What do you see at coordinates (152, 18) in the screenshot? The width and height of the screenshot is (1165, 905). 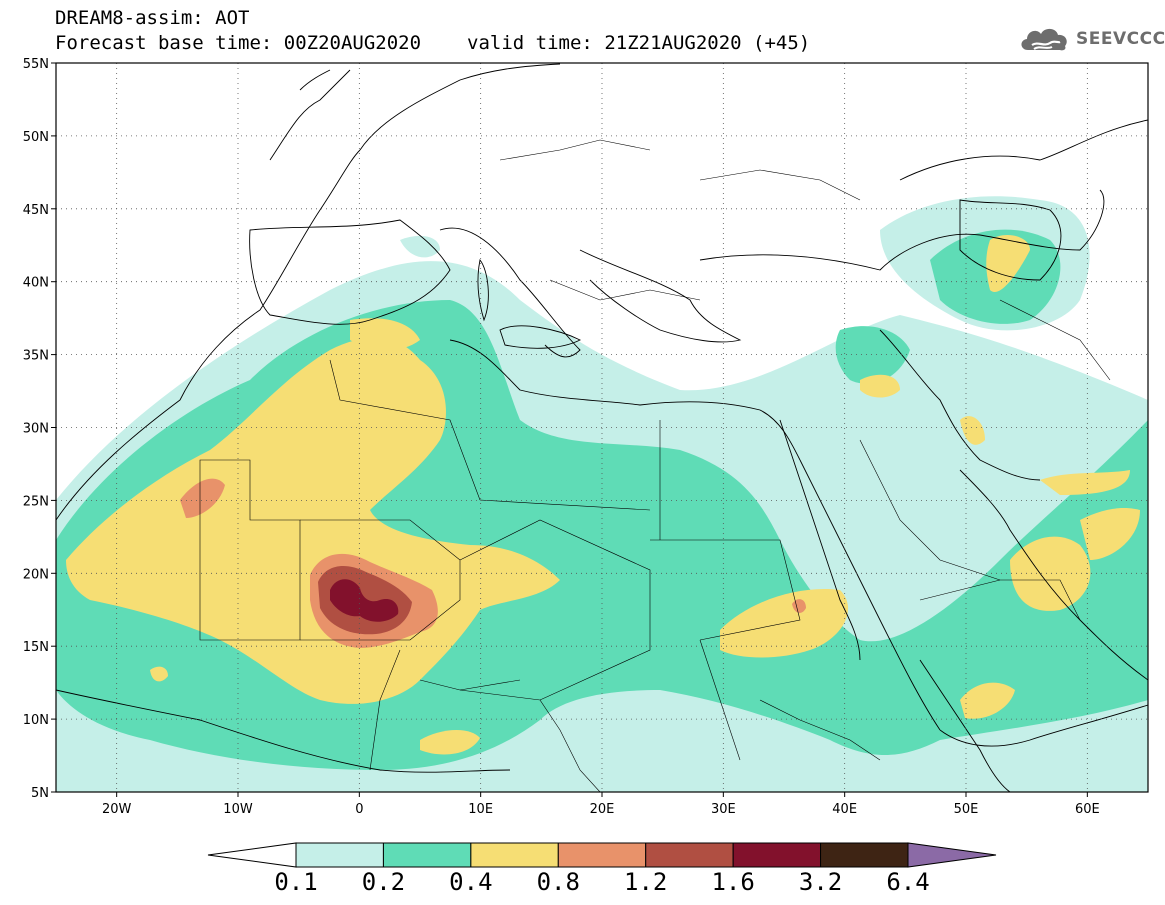 I see `chart-title: DREAM8-assim: AOT` at bounding box center [152, 18].